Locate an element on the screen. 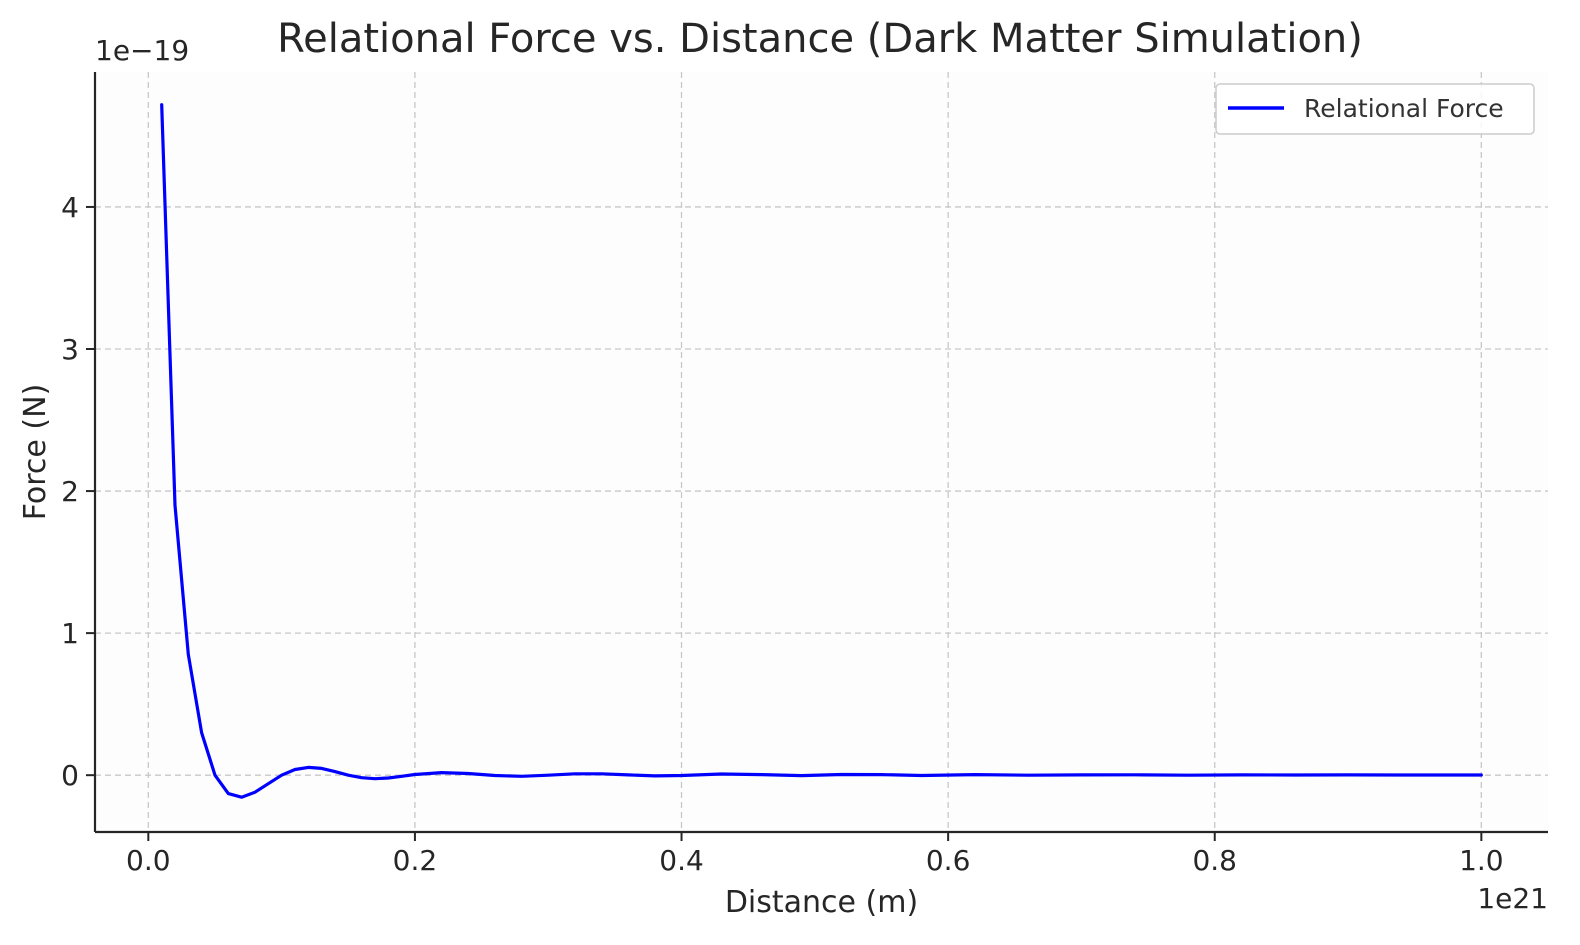 Image resolution: width=1580 pixels, height=945 pixels. x-tick-label: 1.0 is located at coordinates (1481, 860).